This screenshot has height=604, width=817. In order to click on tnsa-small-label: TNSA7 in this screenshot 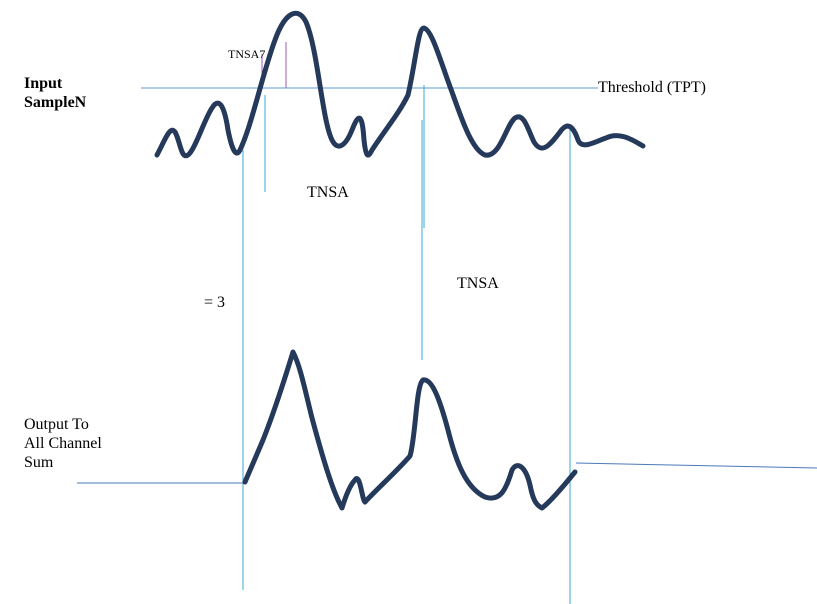, I will do `click(247, 54)`.